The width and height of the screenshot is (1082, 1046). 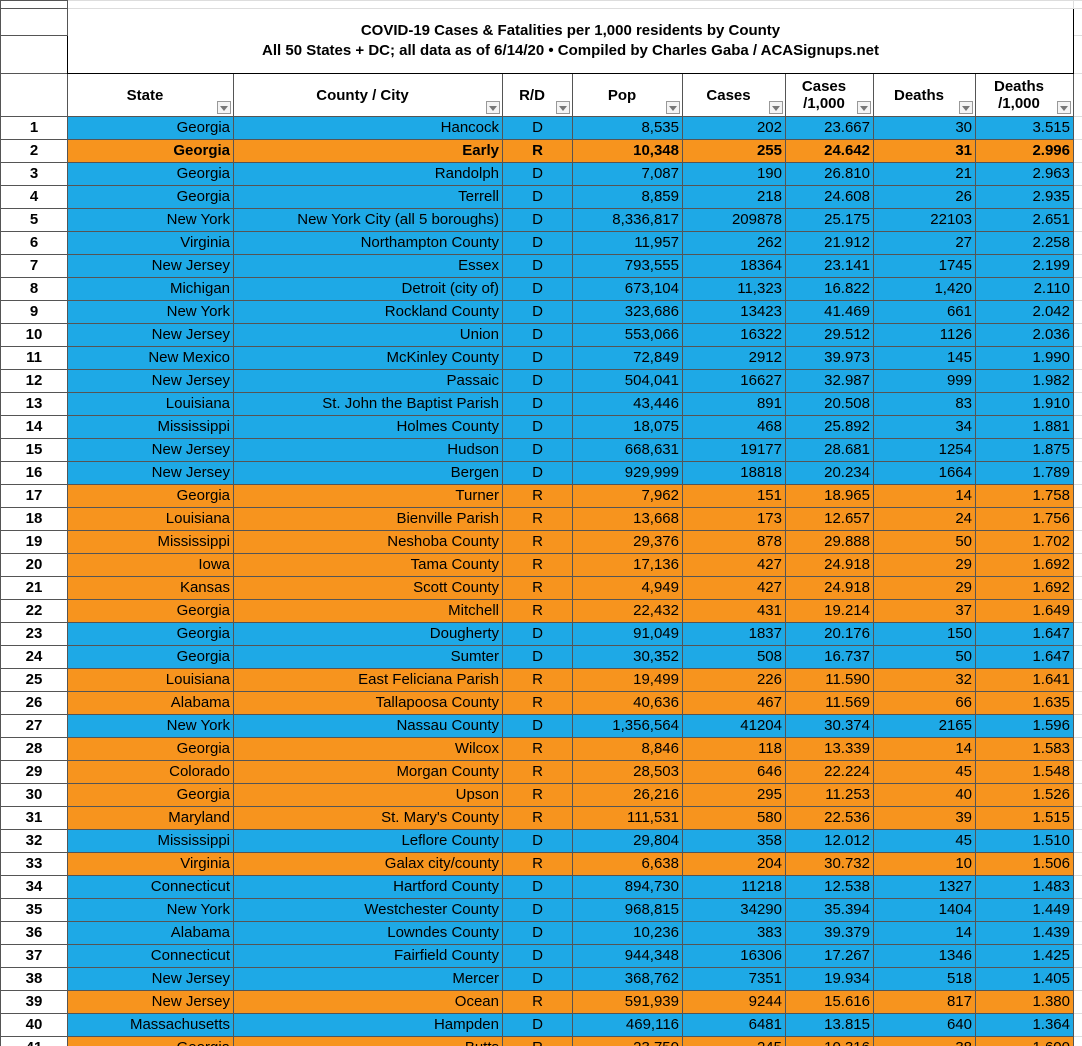 I want to click on column-header: Cases /1,000, so click(x=829, y=95).